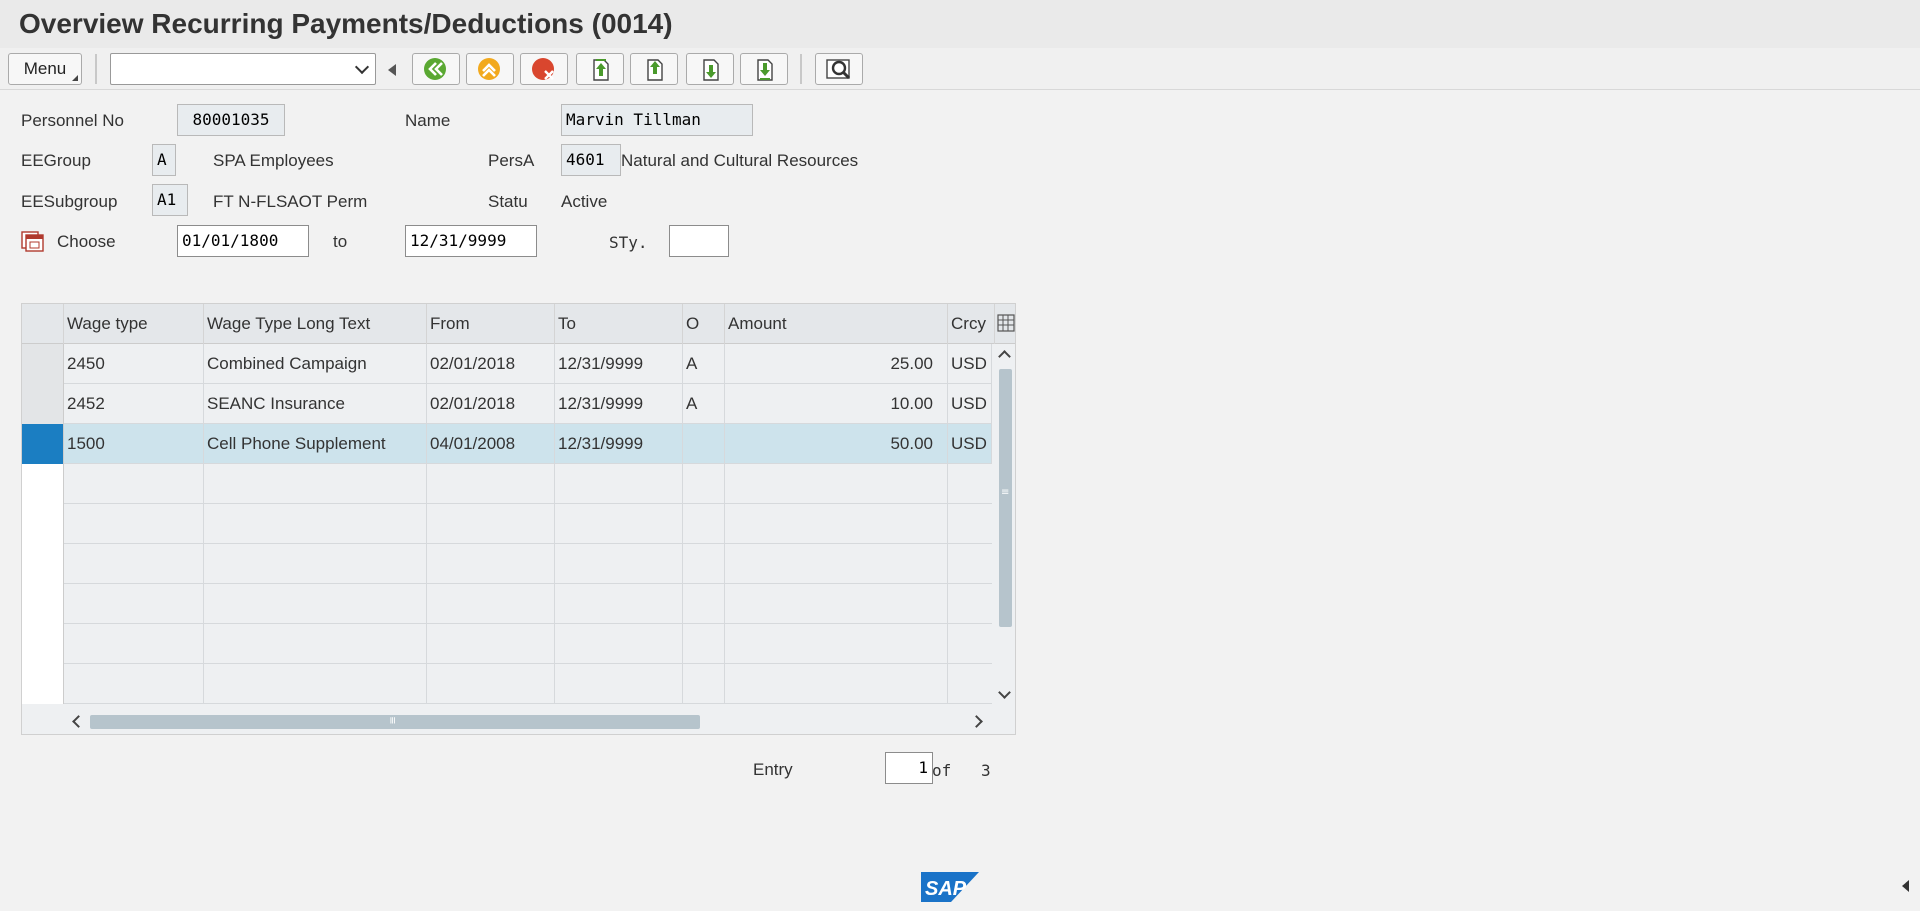 The image size is (1920, 911). Describe the element at coordinates (96, 69) in the screenshot. I see `toolbar-separator` at that location.